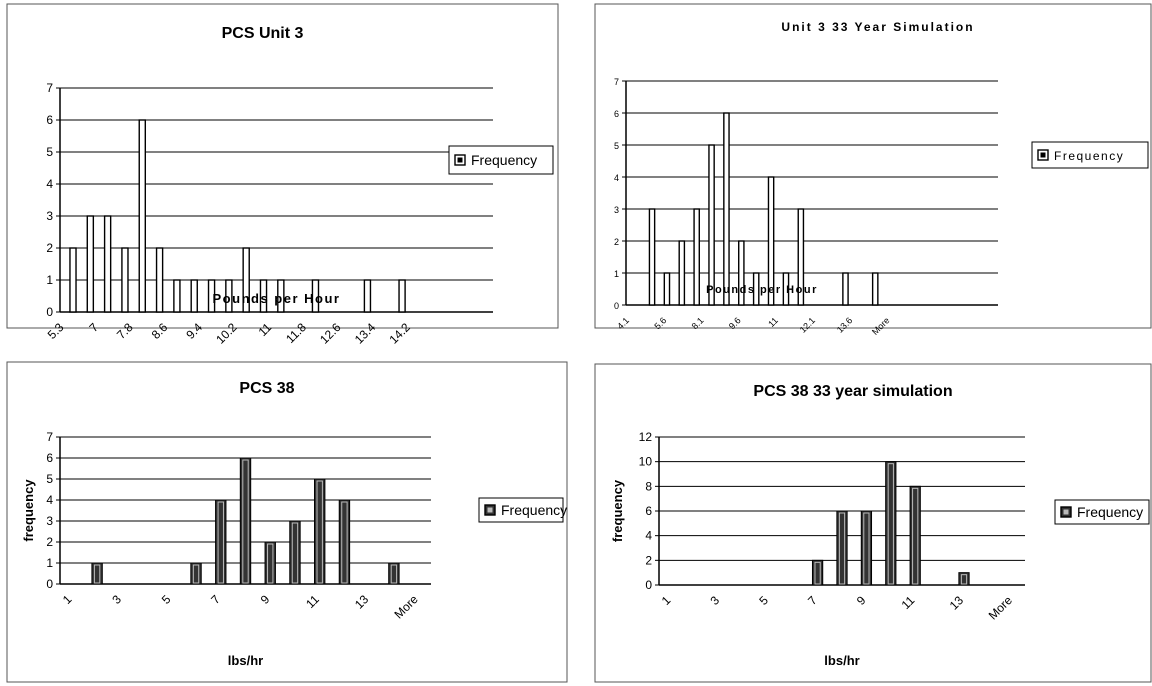 The width and height of the screenshot is (1152, 686). I want to click on y-tick-label: 12, so click(646, 437).